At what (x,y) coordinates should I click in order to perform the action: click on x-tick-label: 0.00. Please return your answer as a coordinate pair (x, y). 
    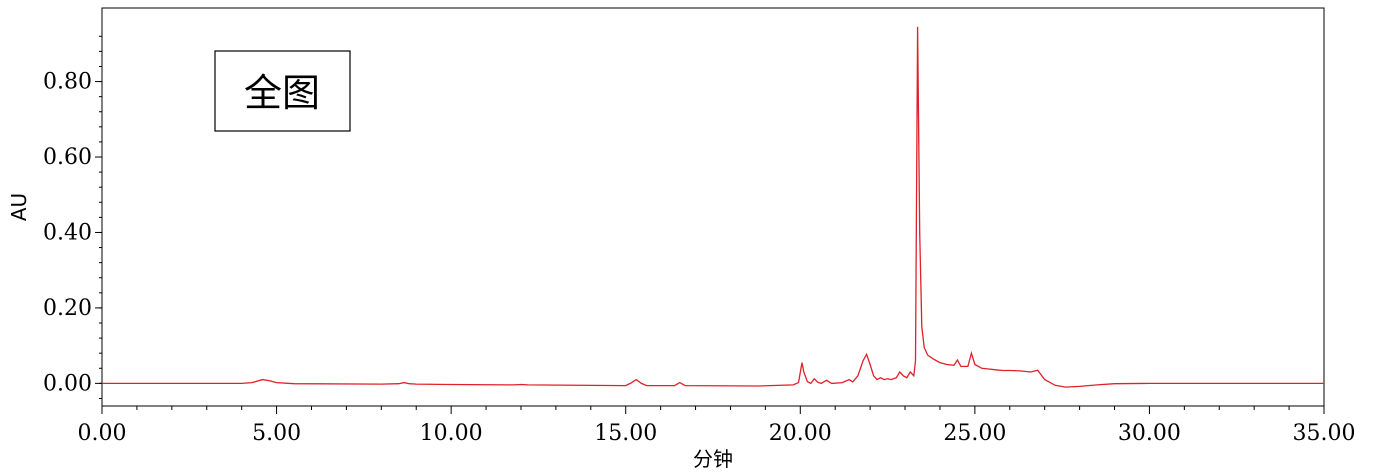
    Looking at the image, I should click on (102, 433).